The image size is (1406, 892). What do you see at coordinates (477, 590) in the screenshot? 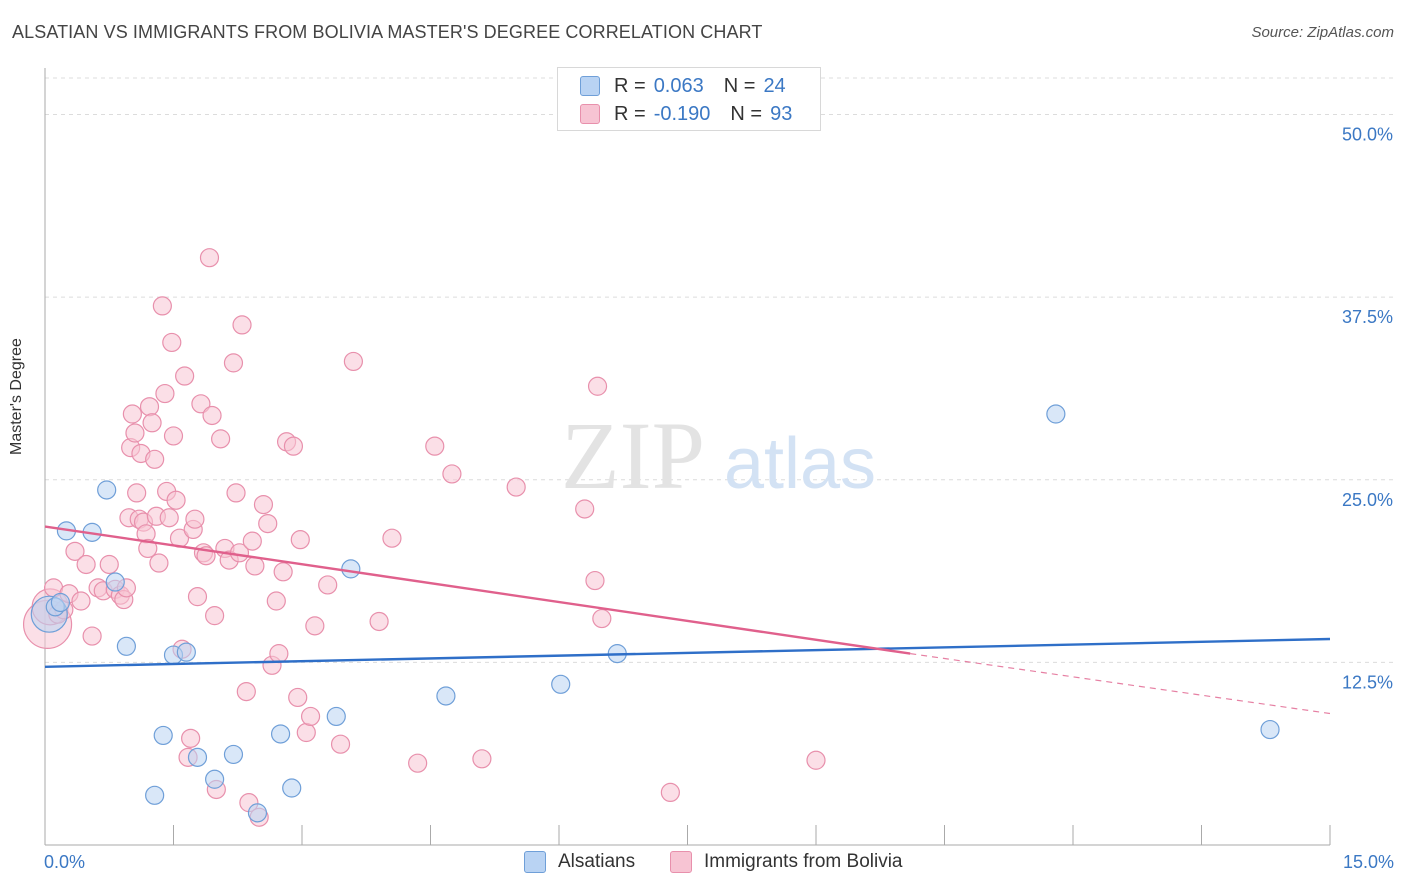
I see `trend-line-bolivia` at bounding box center [477, 590].